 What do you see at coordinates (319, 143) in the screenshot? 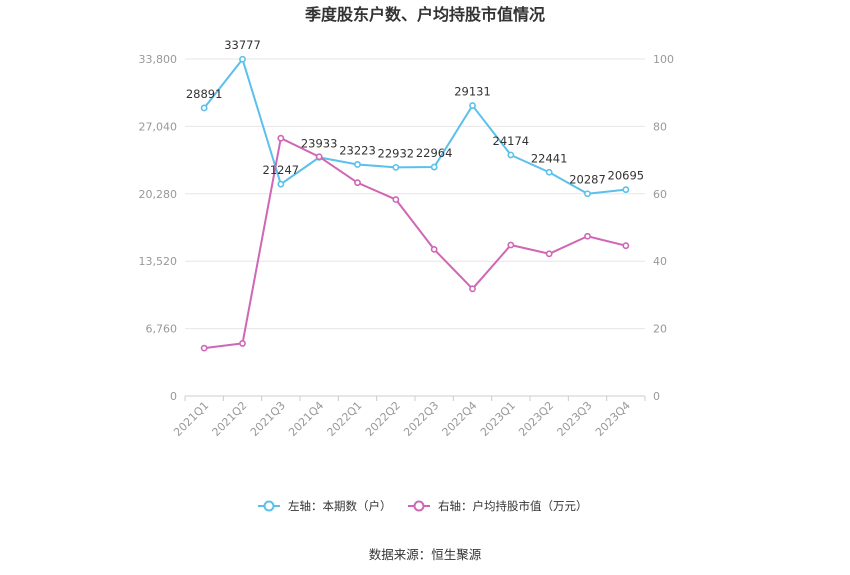
I see `data-label: 23933` at bounding box center [319, 143].